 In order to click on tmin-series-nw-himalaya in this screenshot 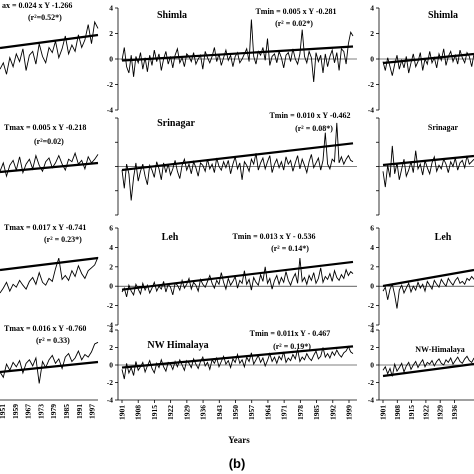, I will do `click(237, 362)`.